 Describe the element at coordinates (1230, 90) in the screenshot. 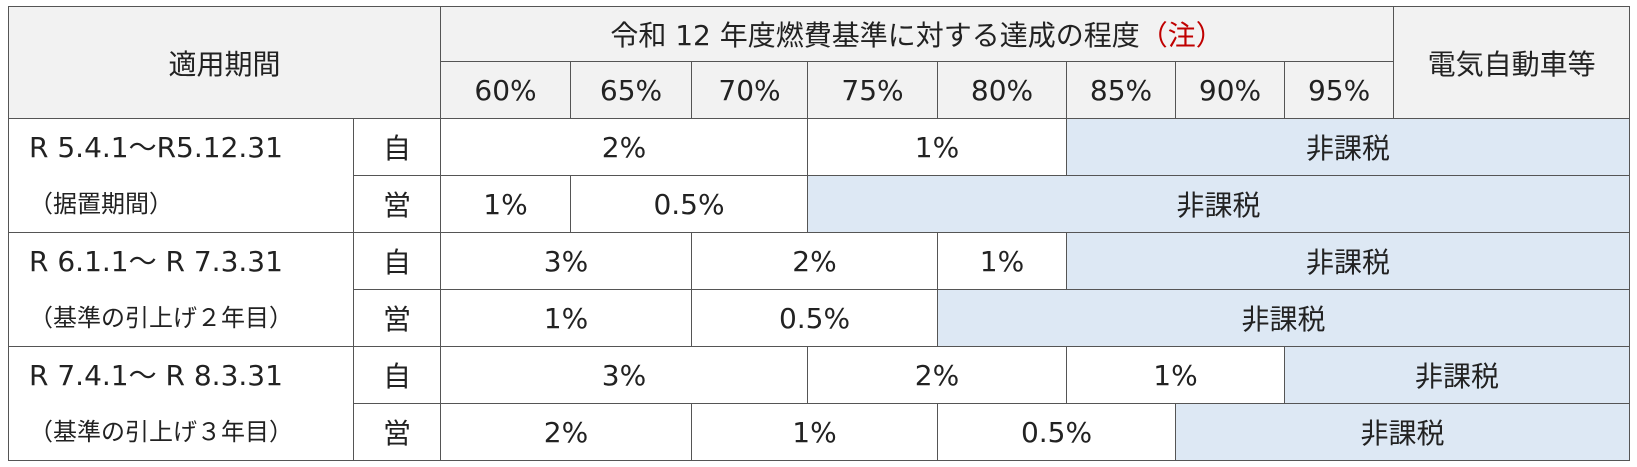

I see `level: 90%` at that location.